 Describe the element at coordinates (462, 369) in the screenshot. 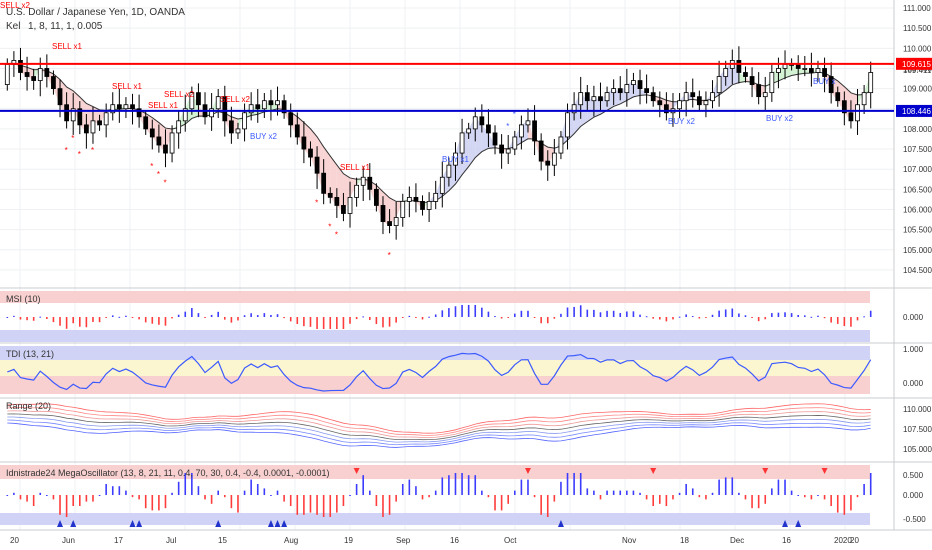

I see `tdi-panel: TDI (13, 21) 1.000 0.000` at that location.